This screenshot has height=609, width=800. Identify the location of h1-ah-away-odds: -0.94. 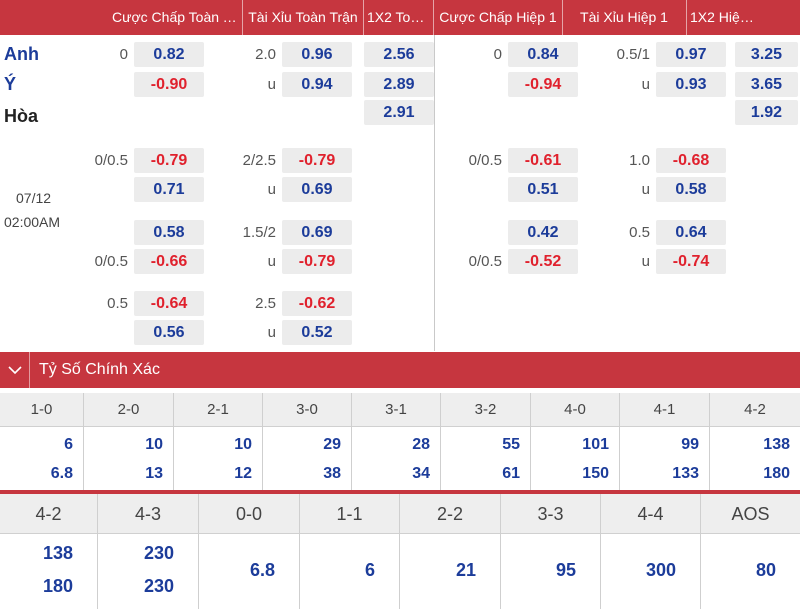
(543, 84).